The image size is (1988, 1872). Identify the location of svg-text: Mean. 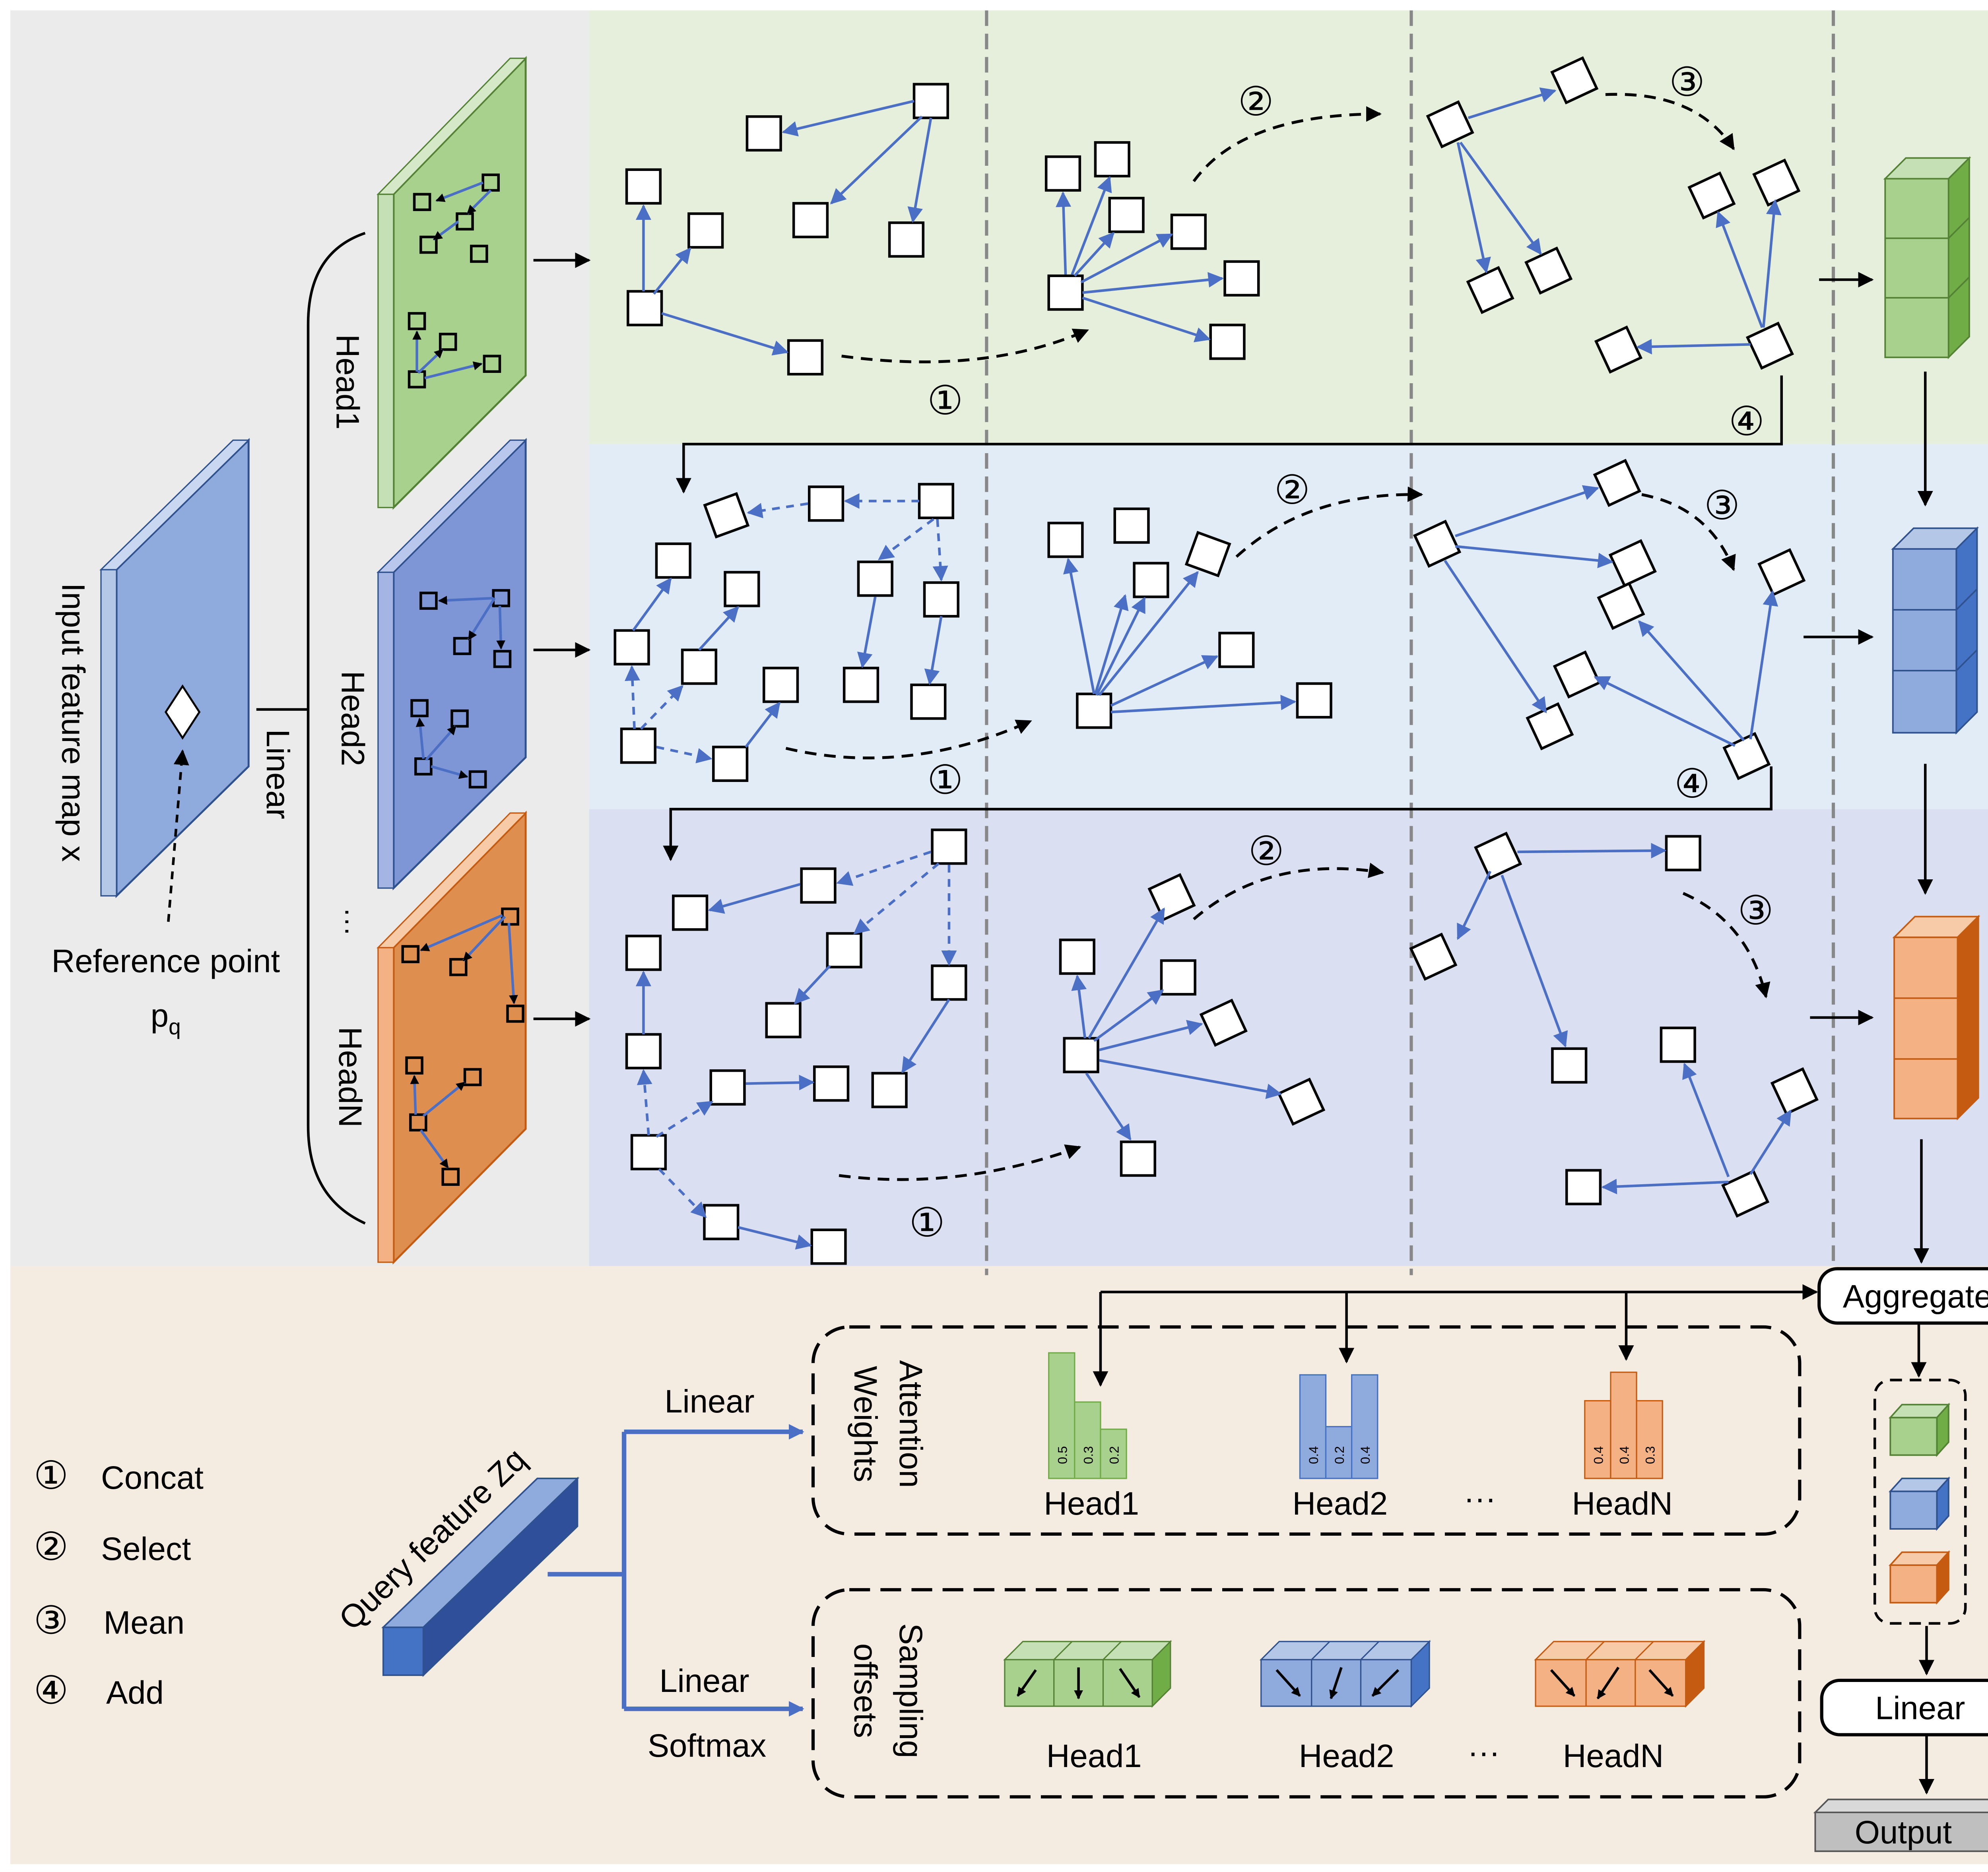
(144, 1623).